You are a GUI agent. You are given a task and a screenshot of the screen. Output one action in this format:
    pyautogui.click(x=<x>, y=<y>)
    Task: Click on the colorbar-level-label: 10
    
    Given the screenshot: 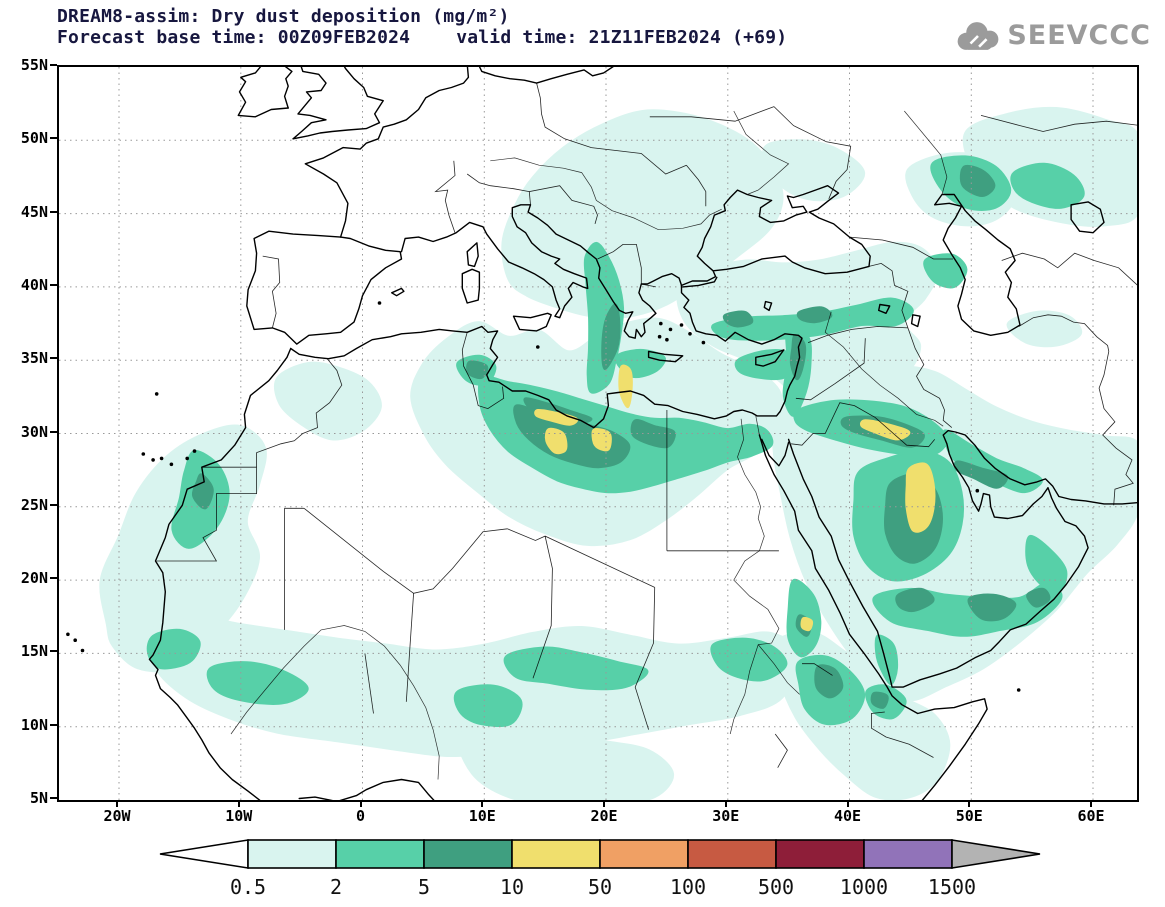 What is the action you would take?
    pyautogui.click(x=512, y=887)
    